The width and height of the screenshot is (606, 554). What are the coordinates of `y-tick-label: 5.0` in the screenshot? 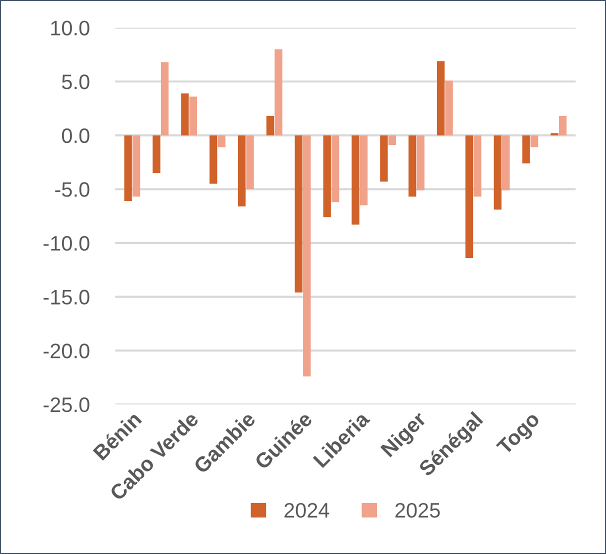 It's located at (76, 82).